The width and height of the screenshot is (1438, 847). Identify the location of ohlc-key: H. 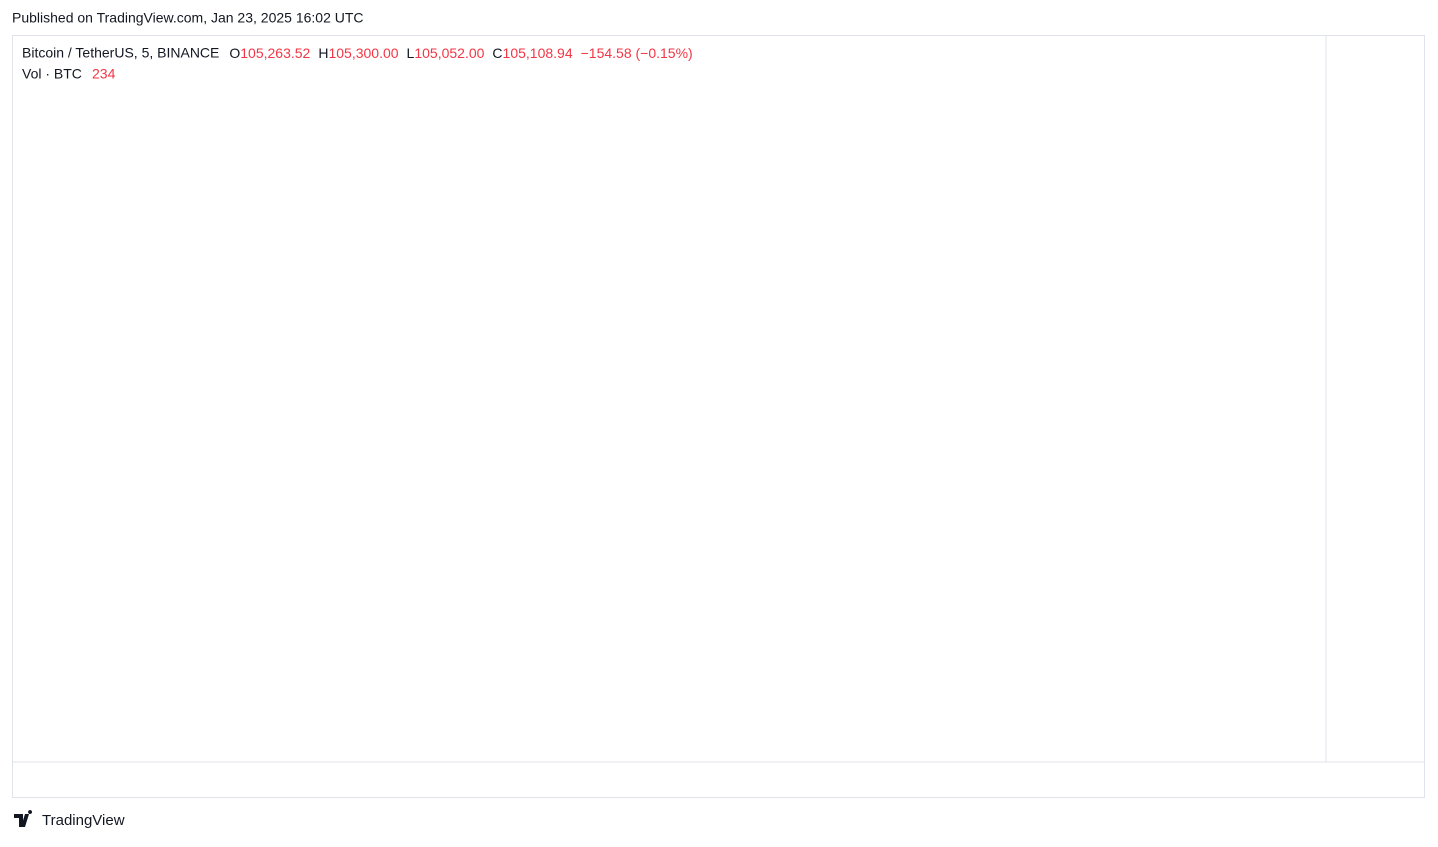
(323, 53).